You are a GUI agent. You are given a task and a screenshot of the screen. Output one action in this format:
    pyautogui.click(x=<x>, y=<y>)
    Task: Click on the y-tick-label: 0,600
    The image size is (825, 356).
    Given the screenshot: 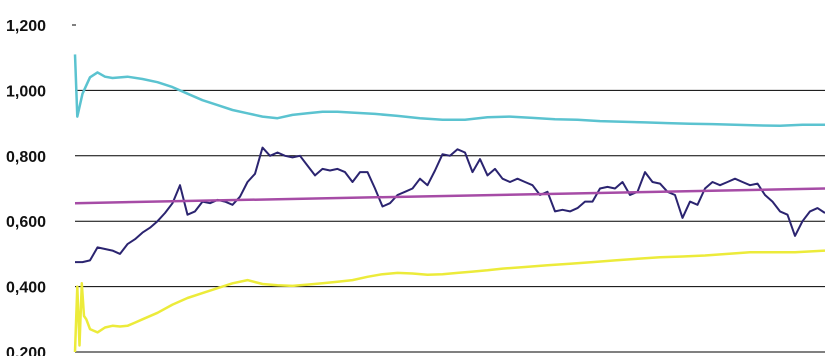 What is the action you would take?
    pyautogui.click(x=26, y=222)
    